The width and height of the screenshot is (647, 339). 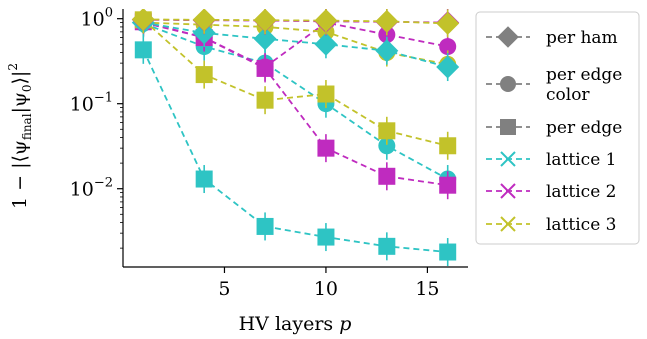 I want to click on legend-item: per ham, so click(x=552, y=37).